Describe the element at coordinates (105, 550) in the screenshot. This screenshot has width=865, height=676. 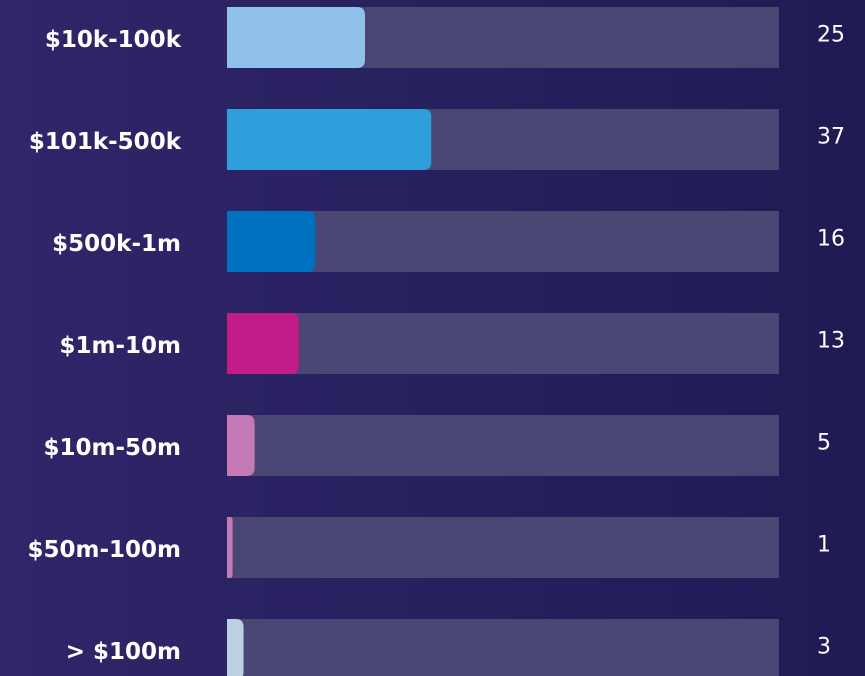
I see `category-label: $50m-100m` at that location.